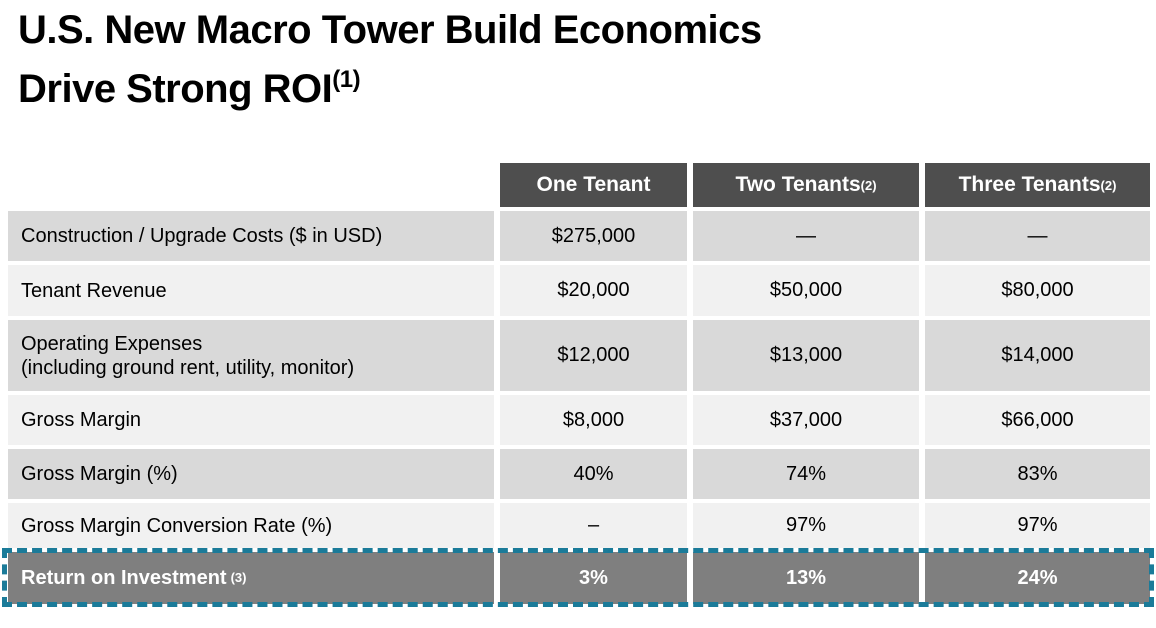 The image size is (1156, 628). Describe the element at coordinates (593, 355) in the screenshot. I see `value-opex-one-tenant: $12,000` at that location.